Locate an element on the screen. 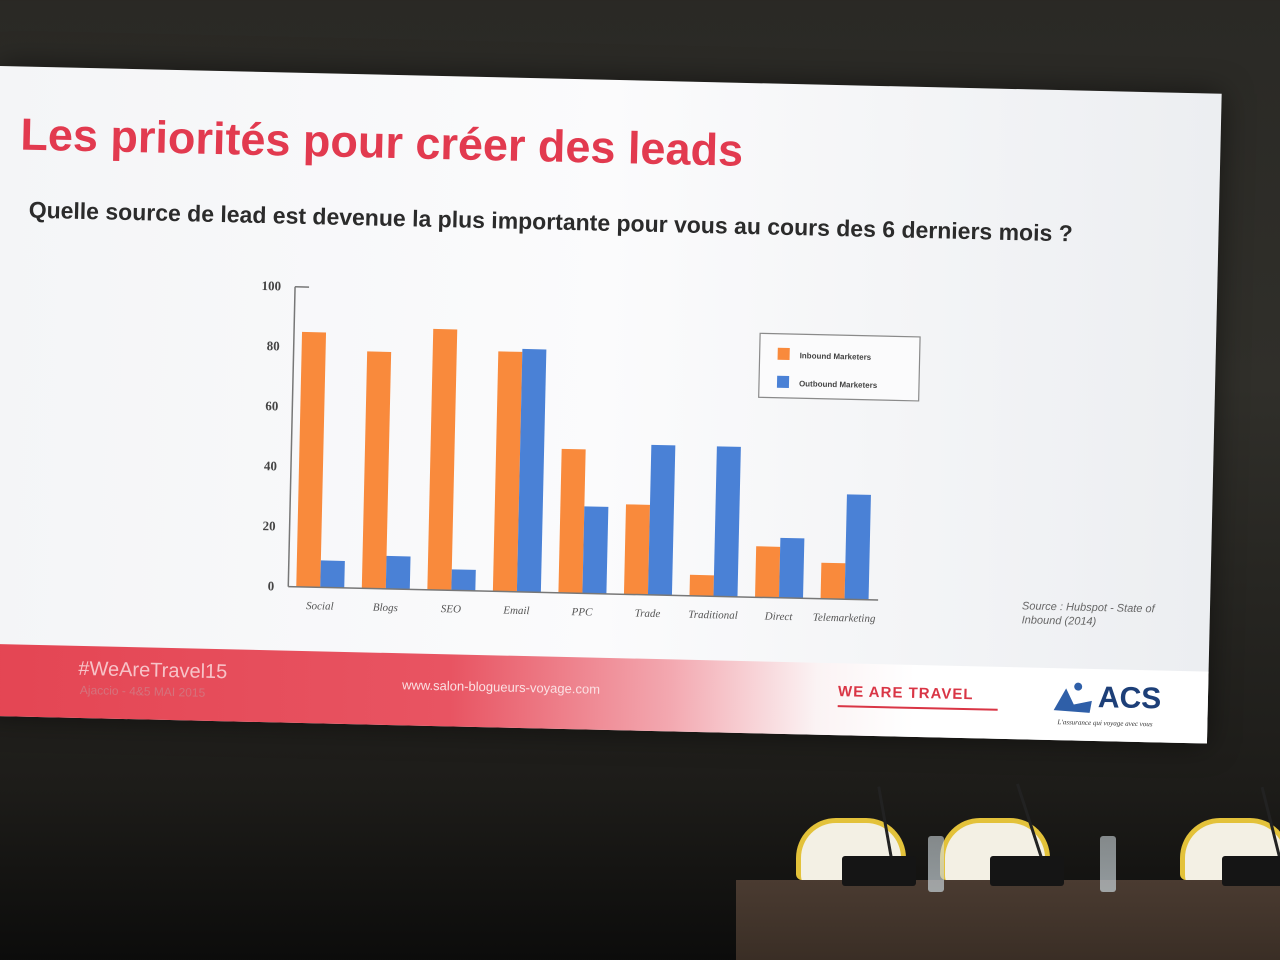 The image size is (1280, 960). y-tick-label: 0 is located at coordinates (271, 585).